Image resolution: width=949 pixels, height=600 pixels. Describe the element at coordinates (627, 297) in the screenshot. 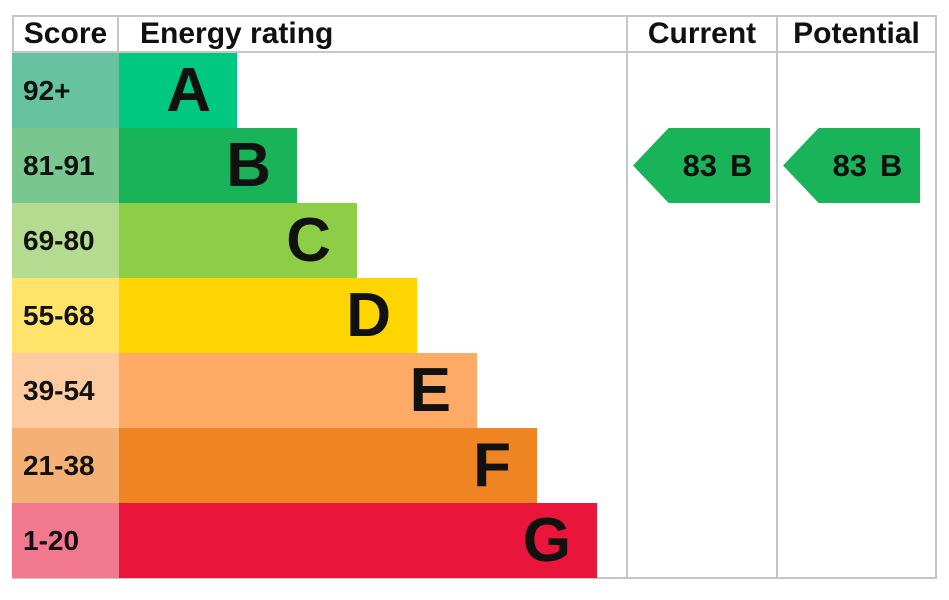

I see `current-column-left-border` at that location.